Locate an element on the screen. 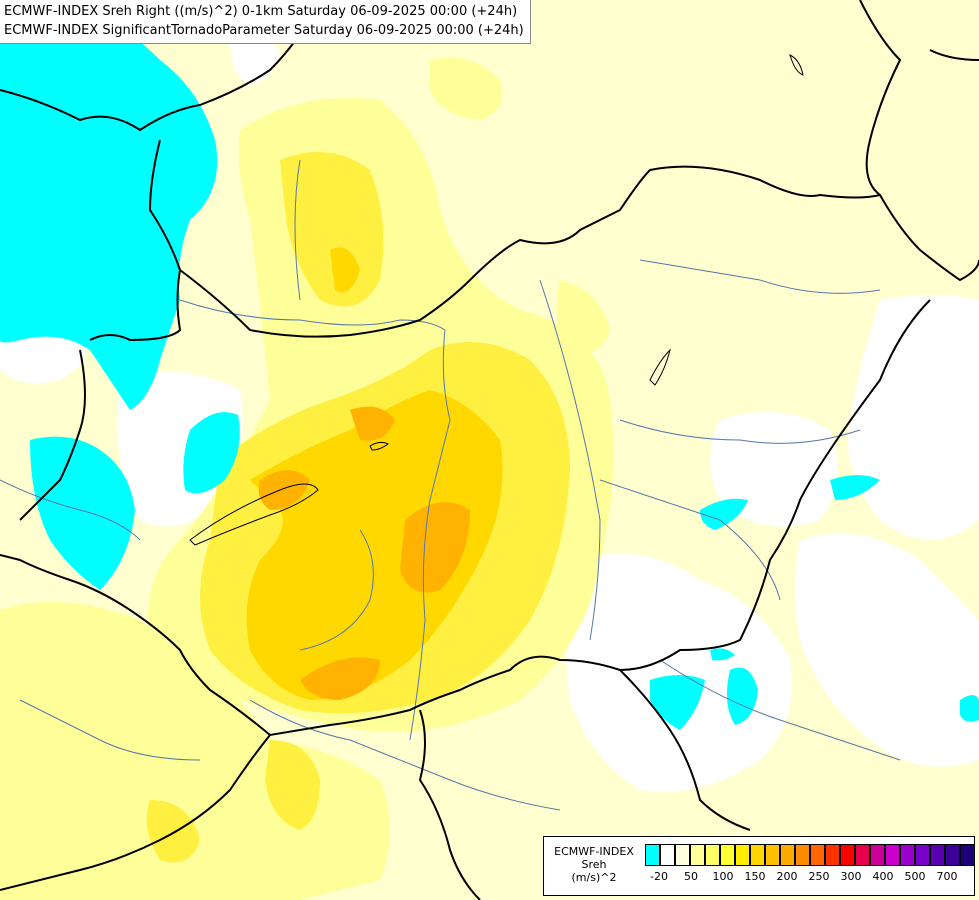 This screenshot has width=979, height=900. legend-label: ECMWF-INDEX Sreh (m/s)^2 is located at coordinates (594, 864).